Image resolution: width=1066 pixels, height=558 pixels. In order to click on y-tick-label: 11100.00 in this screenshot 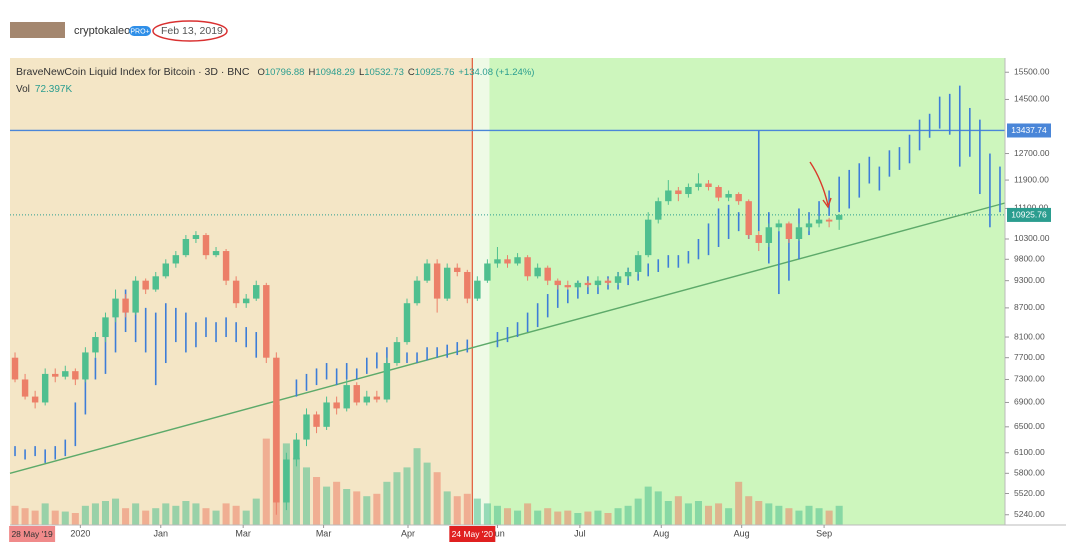, I will do `click(1031, 208)`.